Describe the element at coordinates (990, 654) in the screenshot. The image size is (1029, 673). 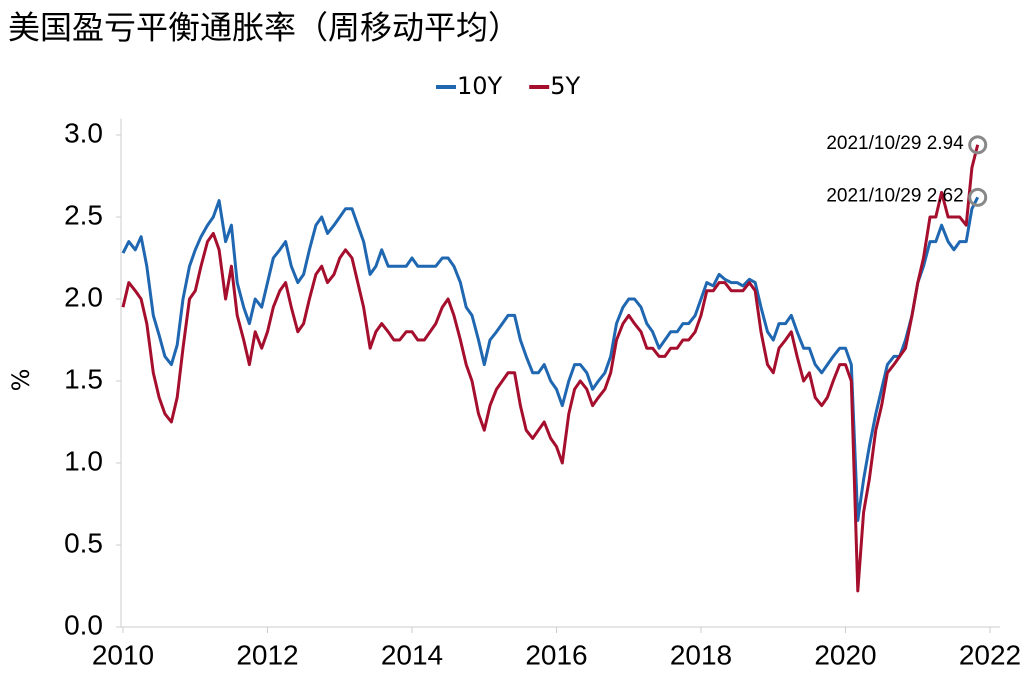
I see `x-tick-label: 2022` at that location.